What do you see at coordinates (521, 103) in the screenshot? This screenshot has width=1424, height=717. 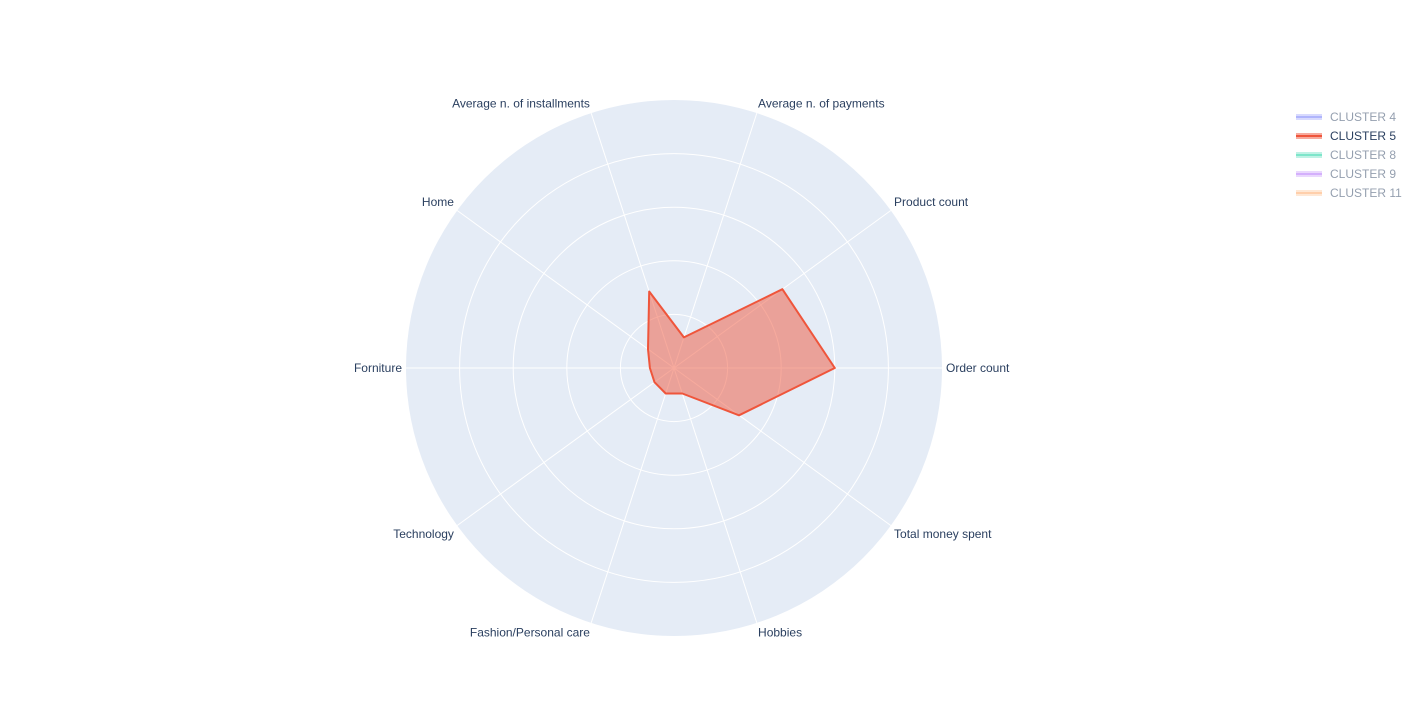 I see `axis-label-average-n-of-installments: Average n. of installments` at bounding box center [521, 103].